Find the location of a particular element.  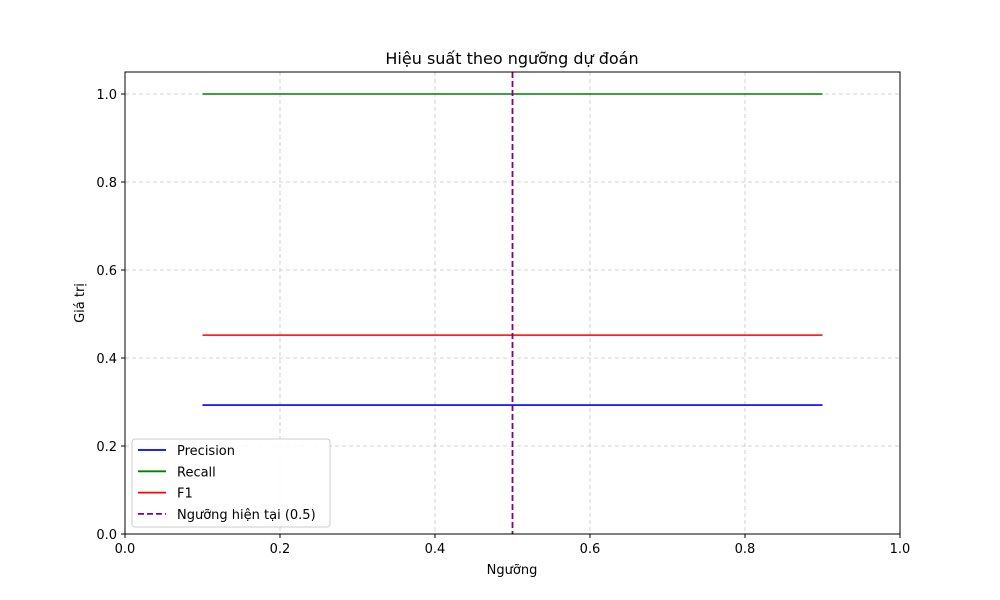

x-tick-label: 1.0 is located at coordinates (900, 549).